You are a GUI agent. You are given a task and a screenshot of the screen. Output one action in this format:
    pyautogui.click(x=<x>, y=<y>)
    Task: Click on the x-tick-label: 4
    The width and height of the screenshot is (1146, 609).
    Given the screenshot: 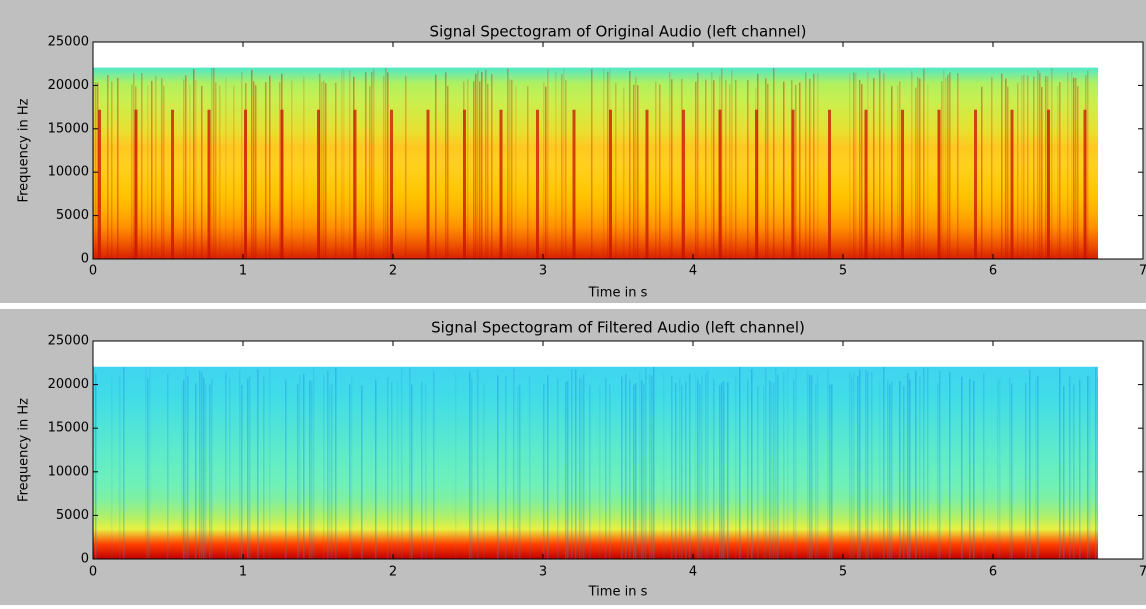 What is the action you would take?
    pyautogui.click(x=693, y=271)
    